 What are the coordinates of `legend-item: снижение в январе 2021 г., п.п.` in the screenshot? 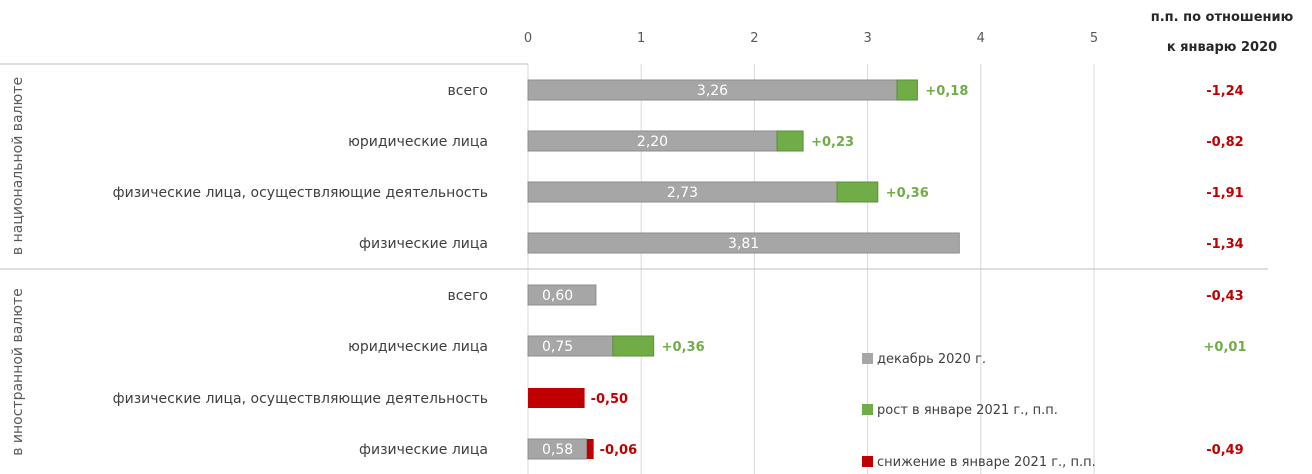 It's located at (979, 462).